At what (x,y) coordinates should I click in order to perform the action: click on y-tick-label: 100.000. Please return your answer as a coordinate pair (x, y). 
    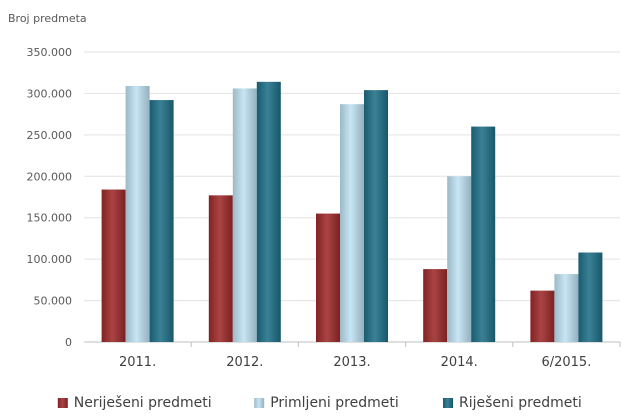
    Looking at the image, I should click on (50, 259).